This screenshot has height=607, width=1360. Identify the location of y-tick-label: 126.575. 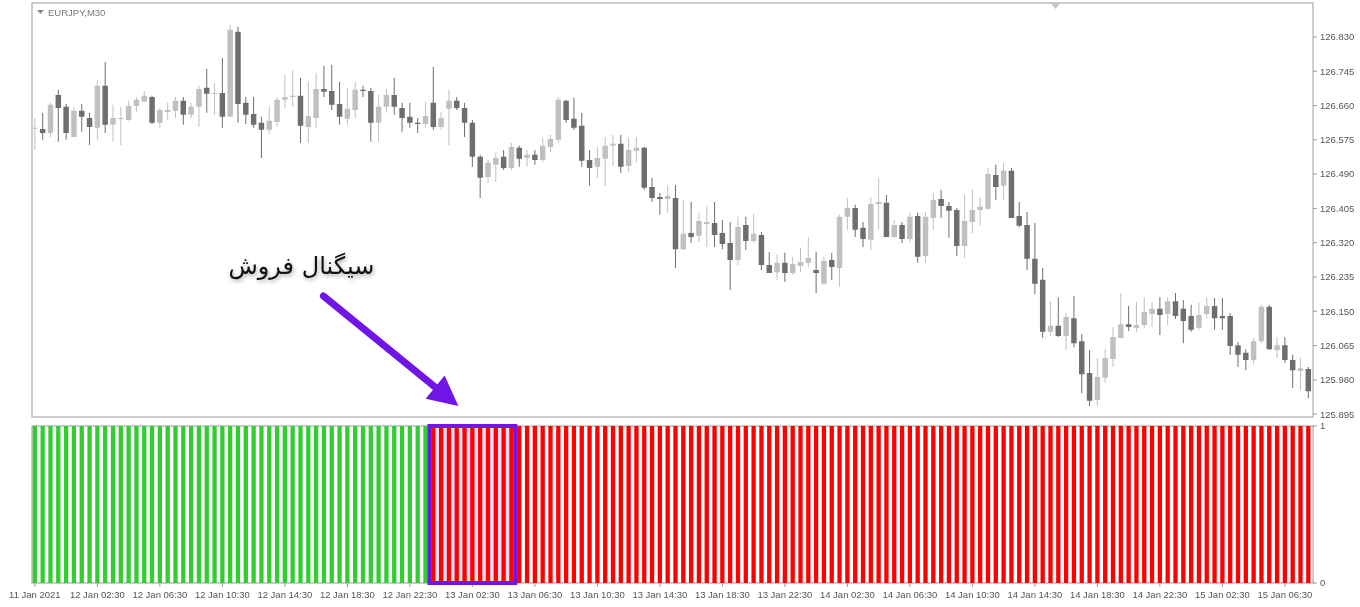
(1337, 140).